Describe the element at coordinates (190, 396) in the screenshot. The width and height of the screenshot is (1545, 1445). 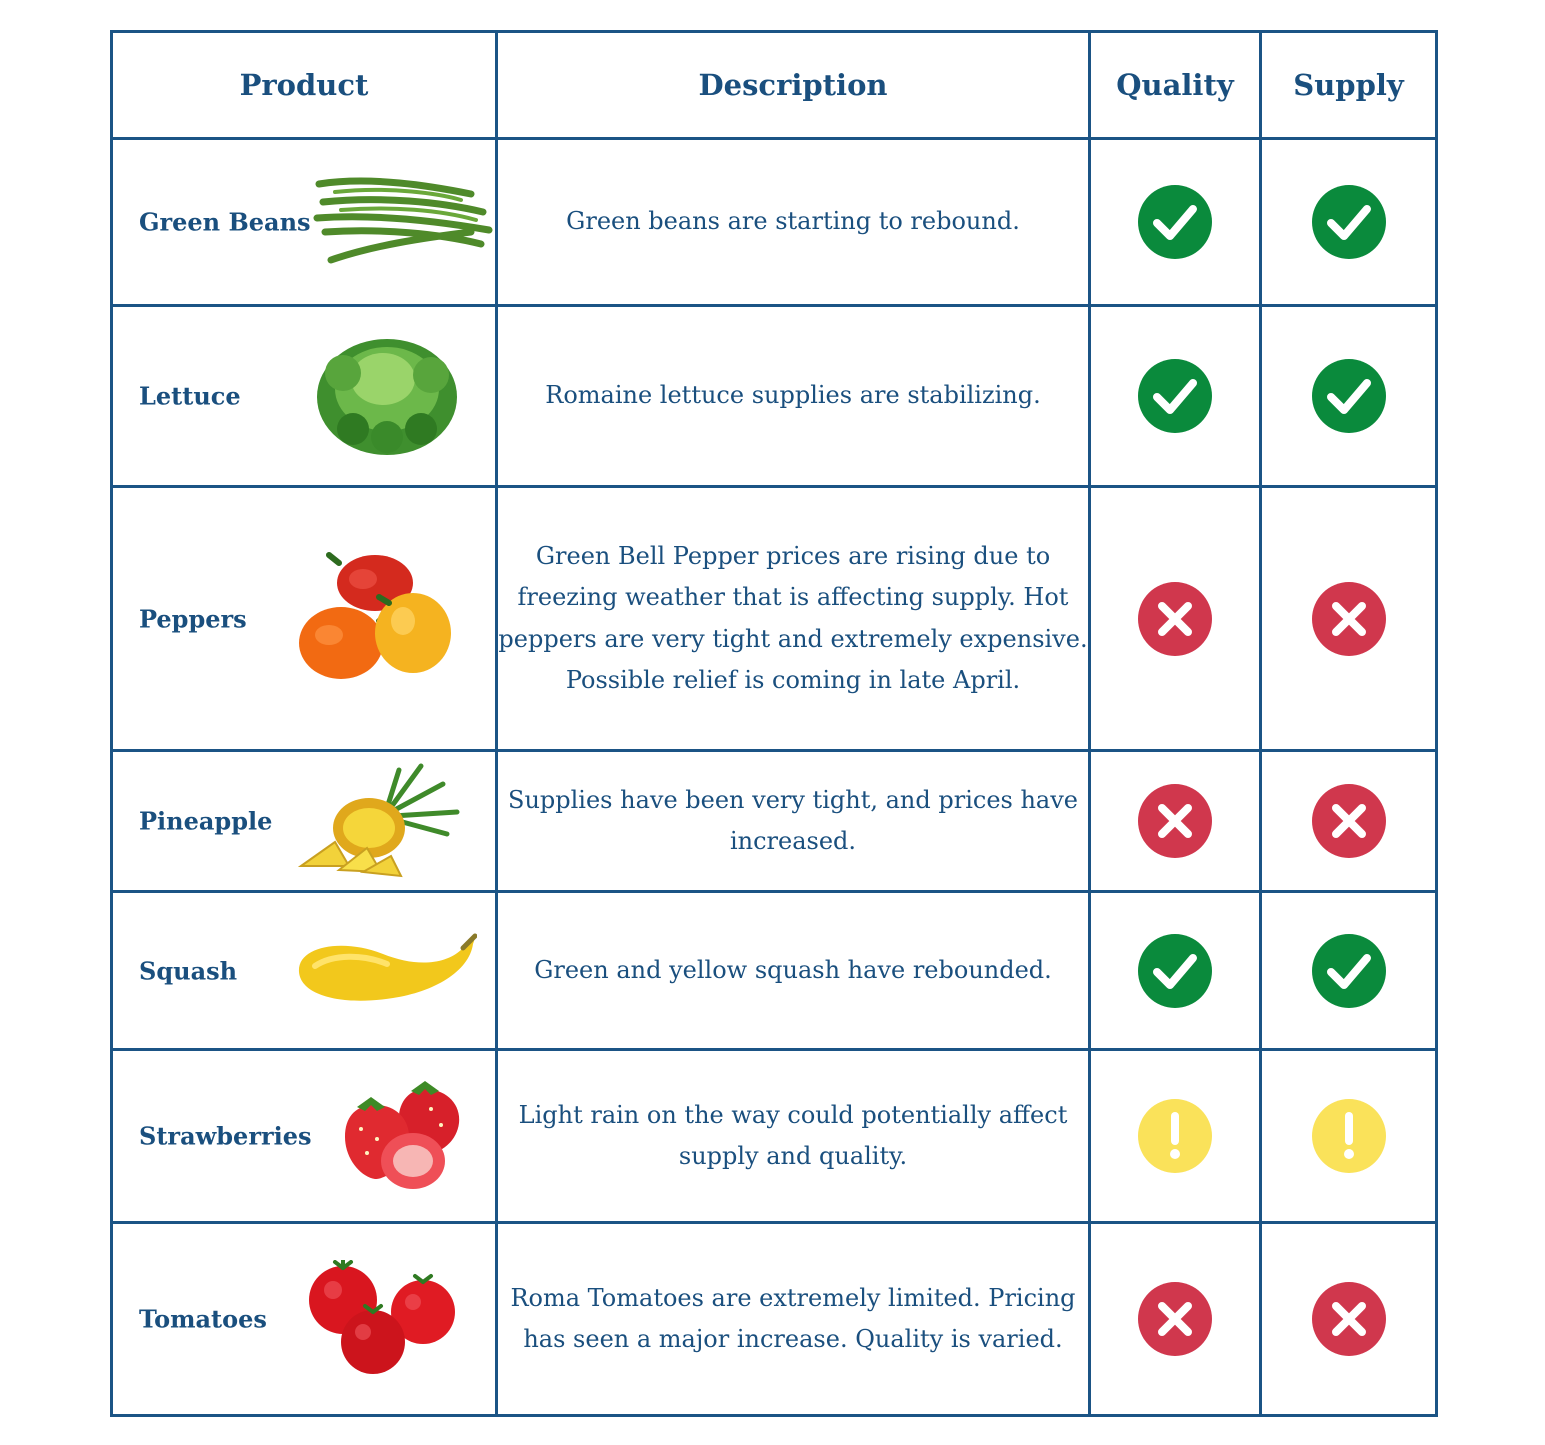
I see `product-name: Lettuce` at that location.